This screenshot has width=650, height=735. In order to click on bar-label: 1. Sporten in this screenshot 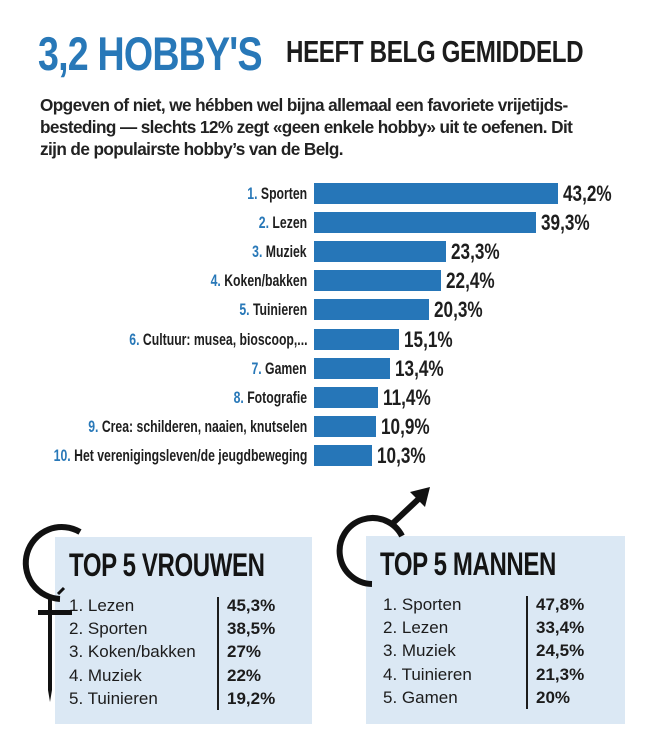, I will do `click(277, 194)`.